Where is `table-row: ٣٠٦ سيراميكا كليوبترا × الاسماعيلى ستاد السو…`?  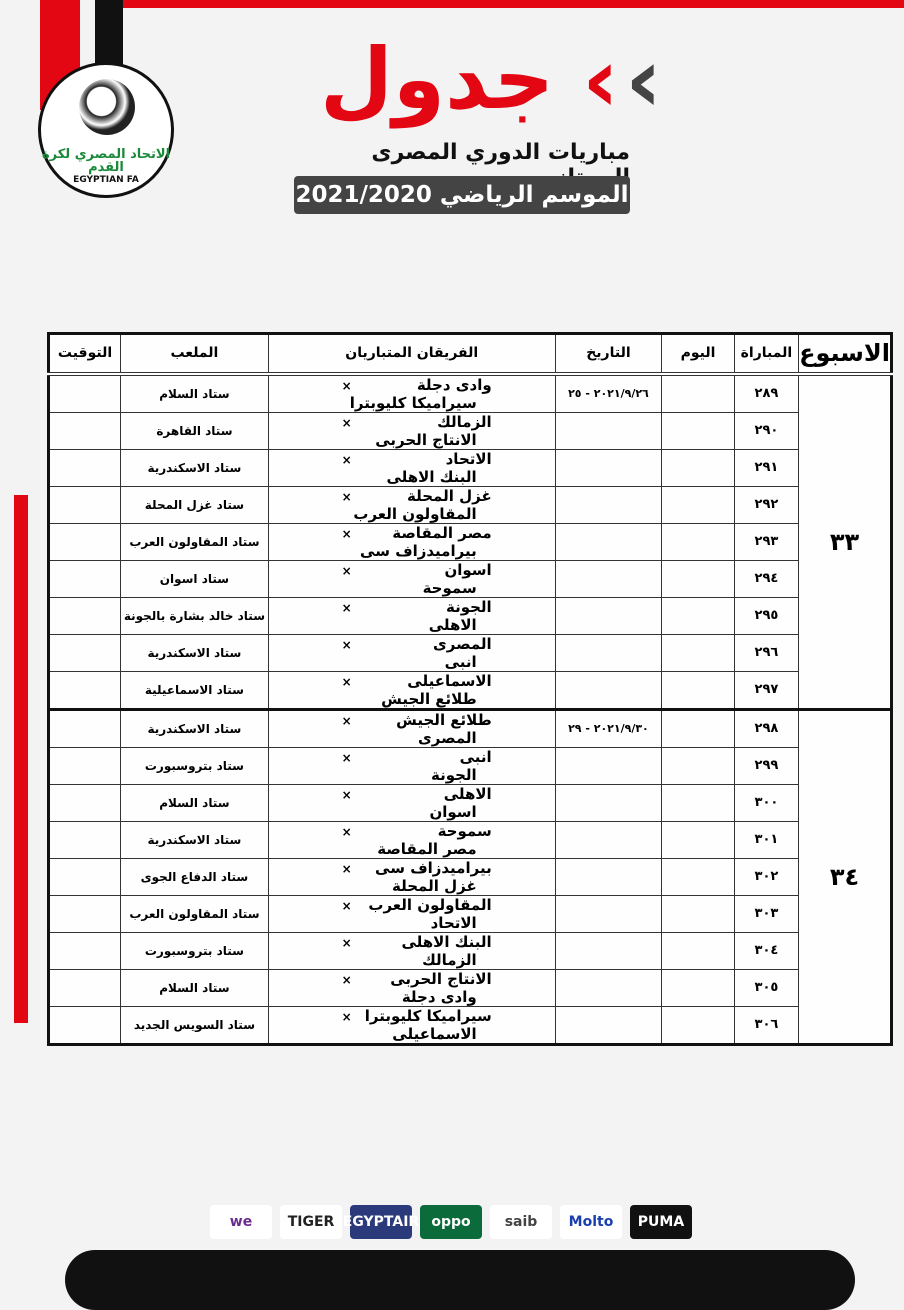 table-row: ٣٠٦ سيراميكا كليوبترا × الاسماعيلى ستاد السو… is located at coordinates (469, 1025).